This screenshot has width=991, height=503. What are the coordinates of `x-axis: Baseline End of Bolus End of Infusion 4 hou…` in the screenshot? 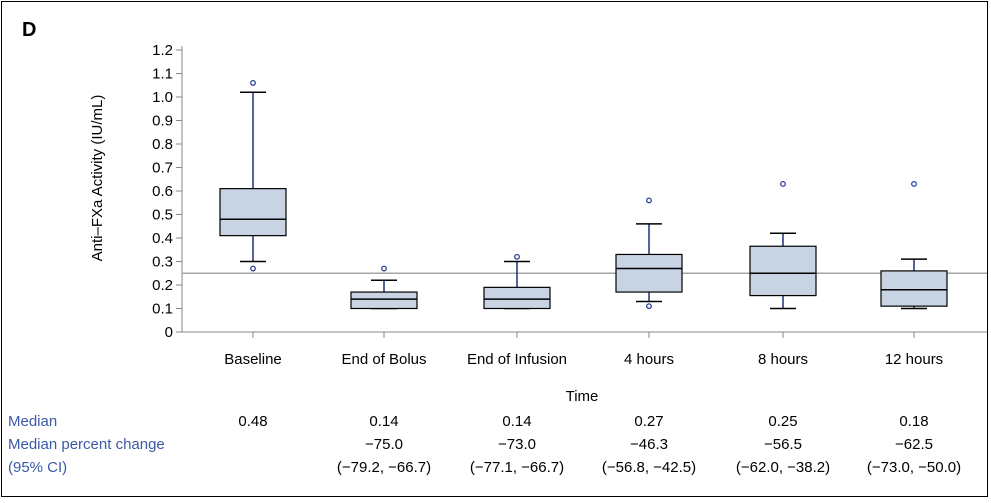 It's located at (584, 349).